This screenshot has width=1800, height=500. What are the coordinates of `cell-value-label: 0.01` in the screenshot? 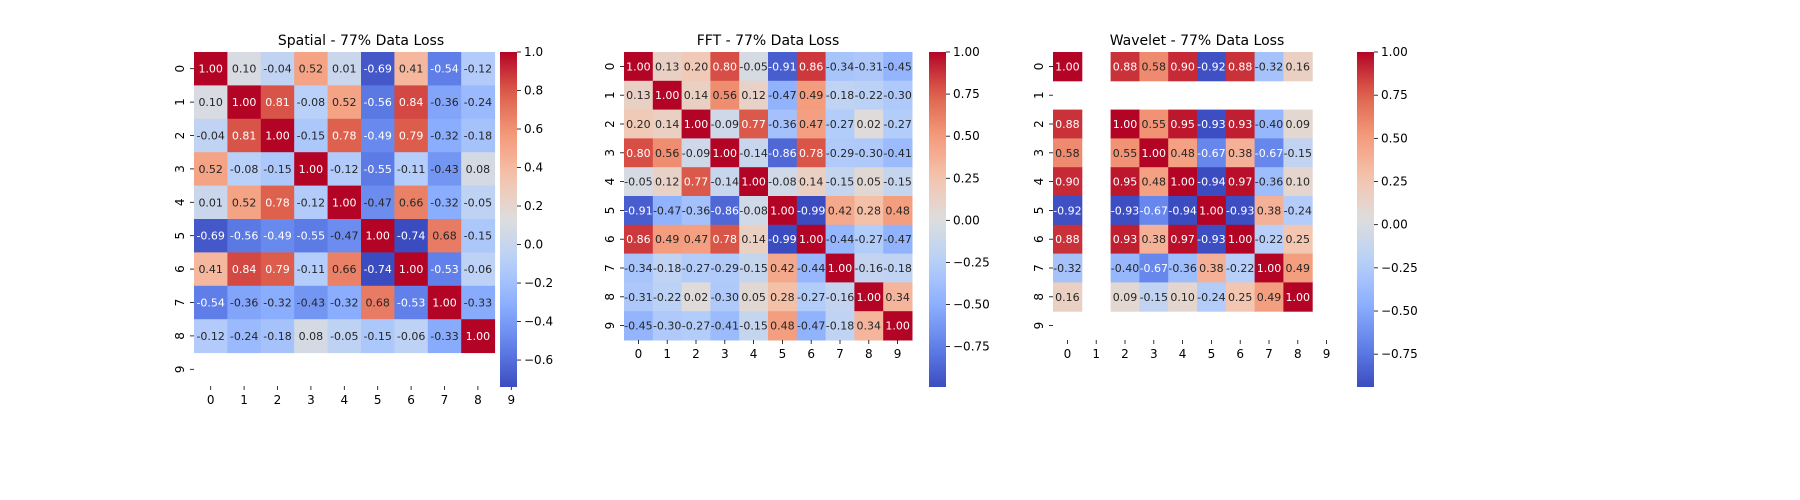 It's located at (210, 202).